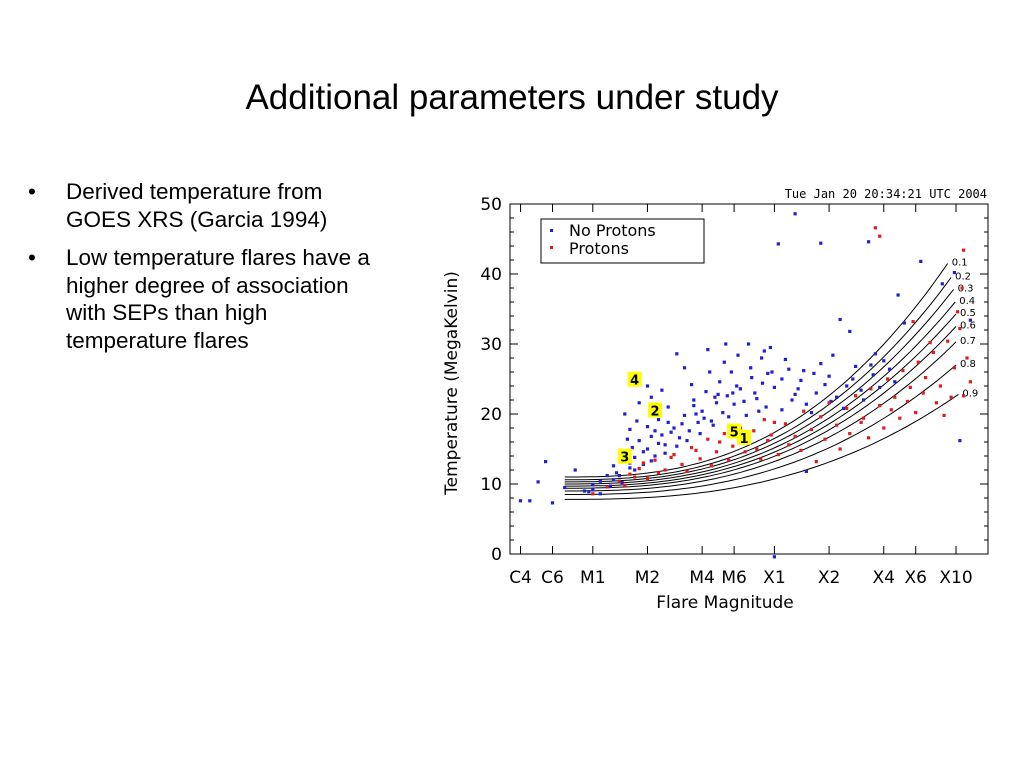 The height and width of the screenshot is (768, 1024). What do you see at coordinates (684, 418) in the screenshot?
I see `highlighted-events: 1 2 3 4 5` at bounding box center [684, 418].